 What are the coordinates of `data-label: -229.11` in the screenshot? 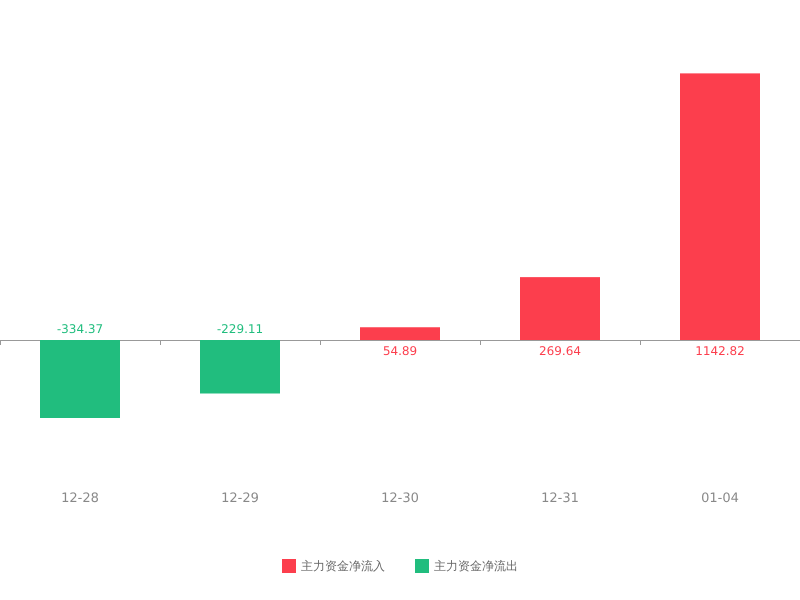 It's located at (240, 329).